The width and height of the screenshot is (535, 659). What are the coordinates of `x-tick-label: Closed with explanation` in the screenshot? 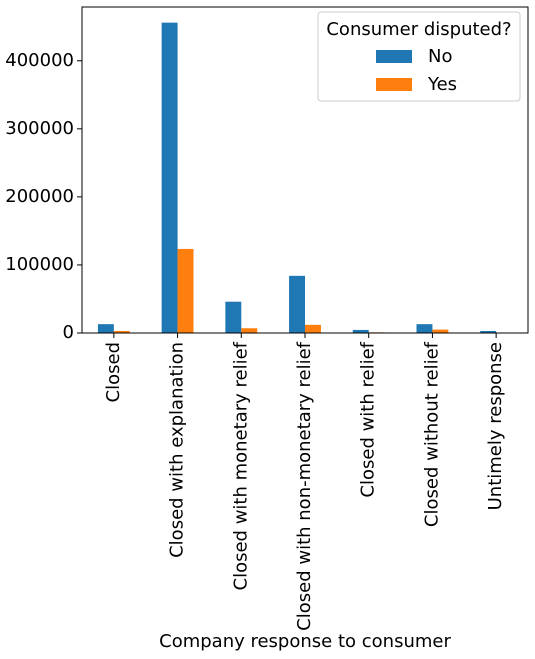 It's located at (177, 450).